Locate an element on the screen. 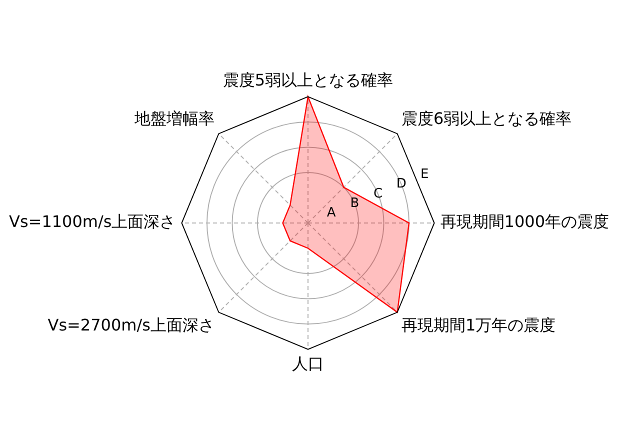  y-tick-label: A is located at coordinates (331, 213).